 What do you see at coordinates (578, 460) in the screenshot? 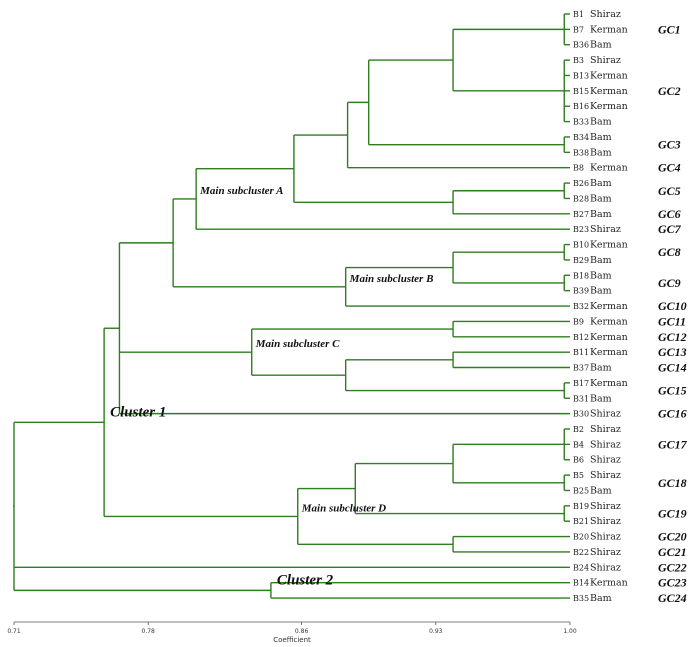
I see `leaf-code: B6` at bounding box center [578, 460].